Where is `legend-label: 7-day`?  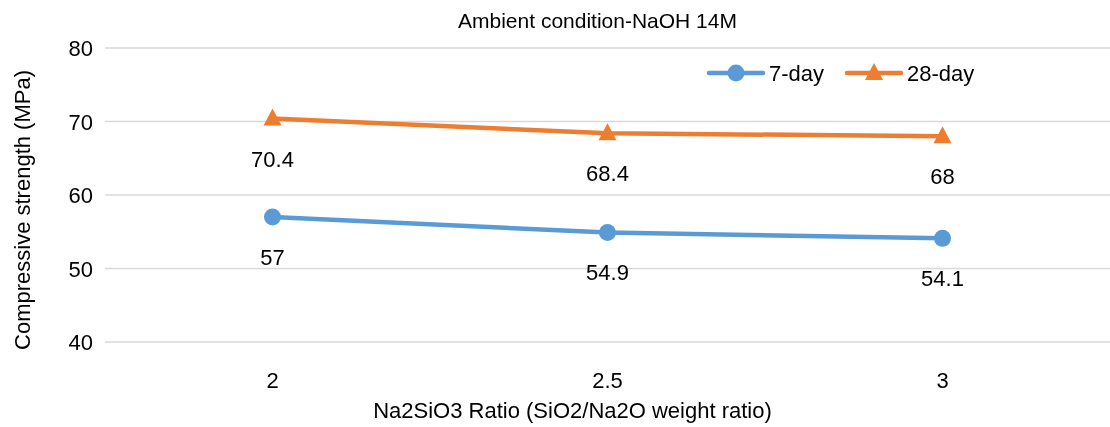 legend-label: 7-day is located at coordinates (797, 73).